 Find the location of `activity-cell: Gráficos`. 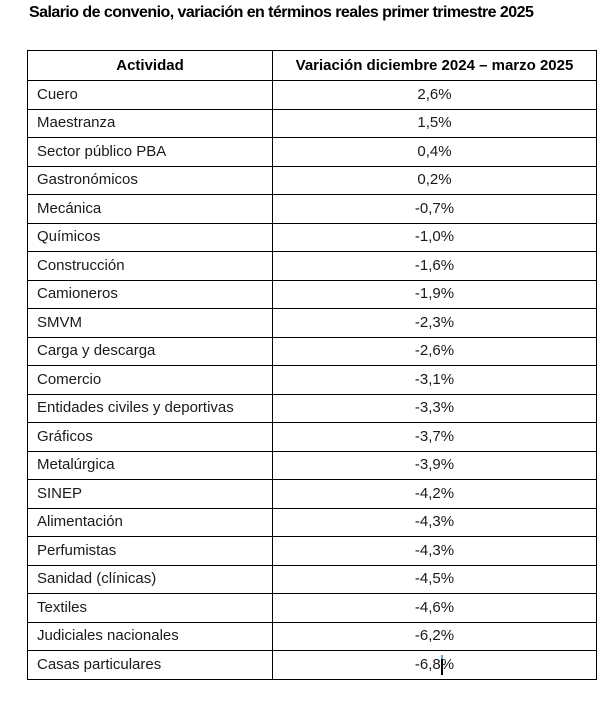

activity-cell: Gráficos is located at coordinates (150, 437).